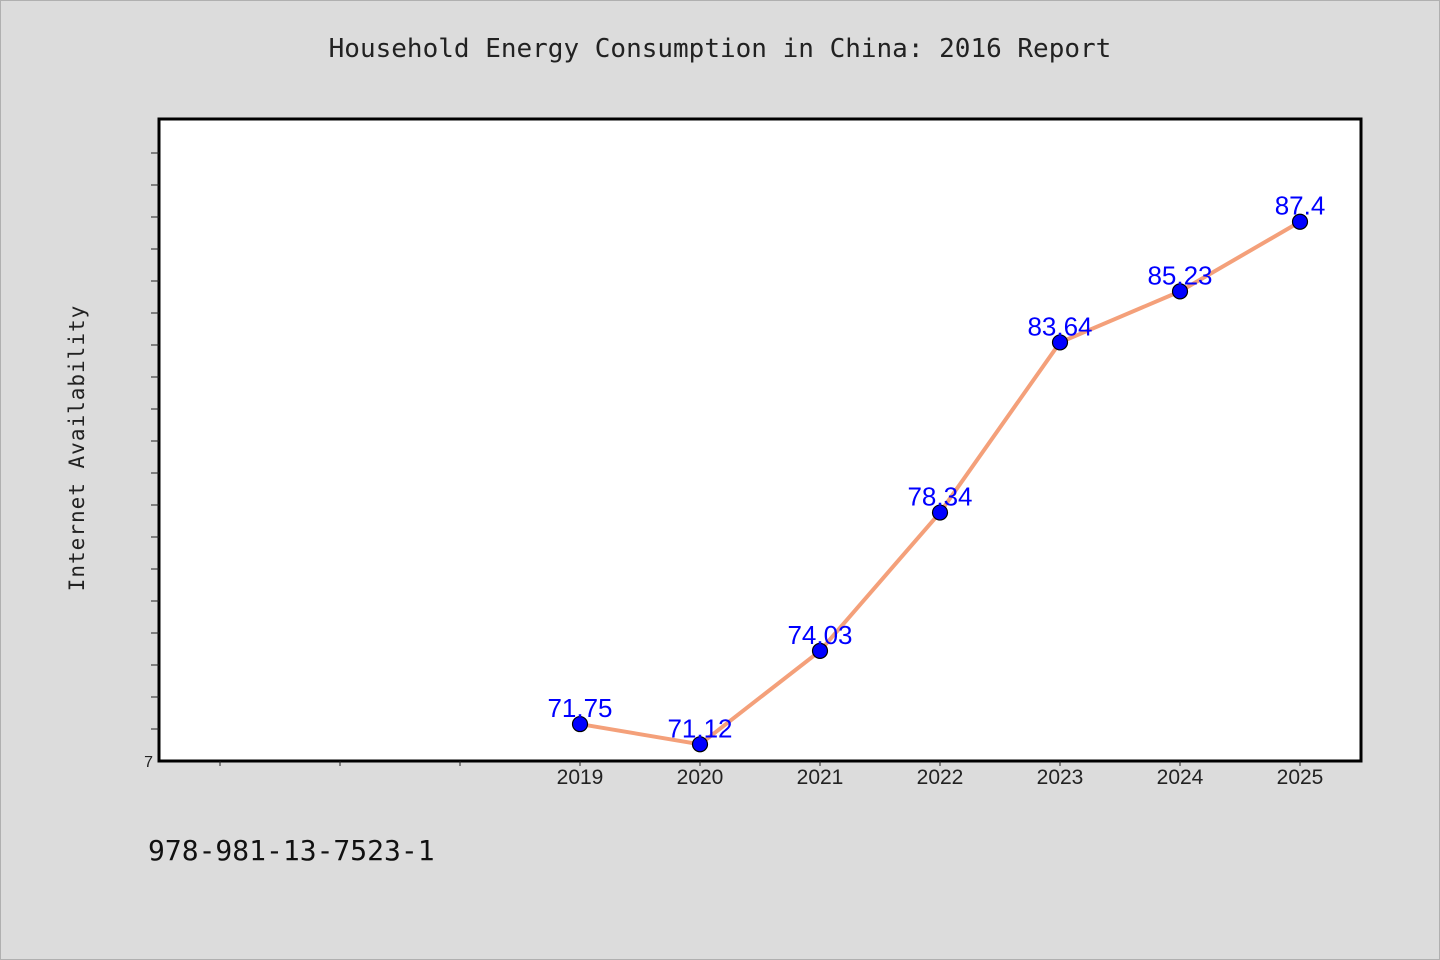  I want to click on data-label-2021: 74.03, so click(819, 635).